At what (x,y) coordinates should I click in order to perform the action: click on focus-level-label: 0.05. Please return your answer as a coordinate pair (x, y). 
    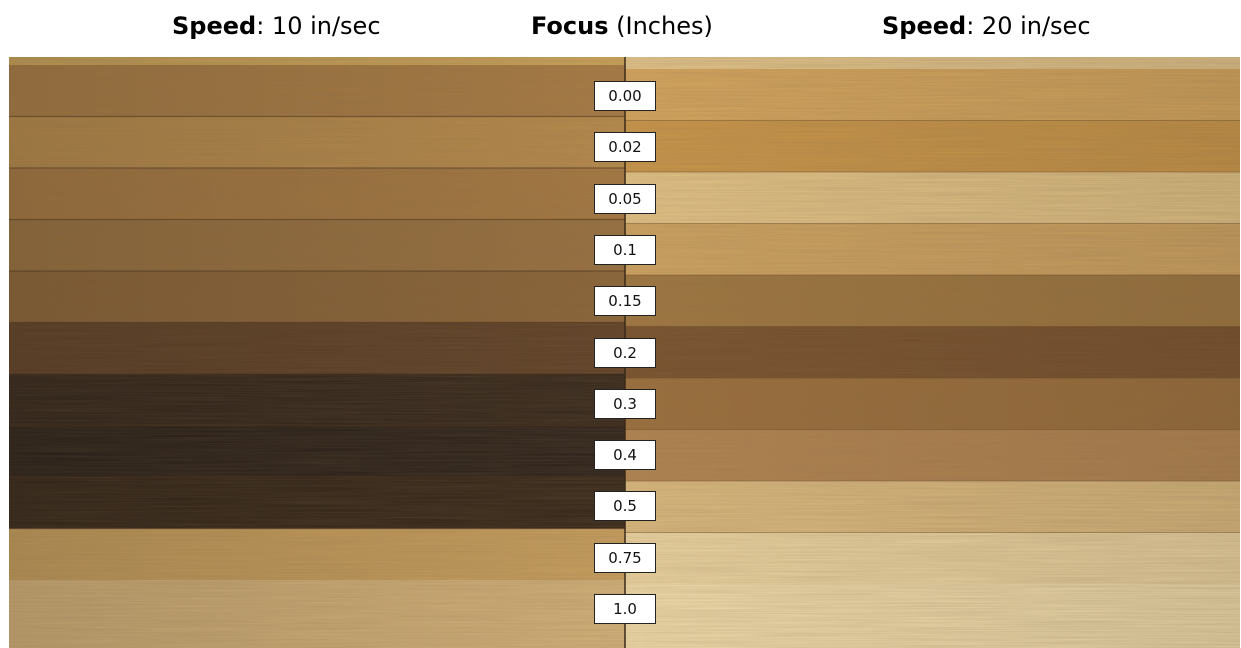
    Looking at the image, I should click on (625, 198).